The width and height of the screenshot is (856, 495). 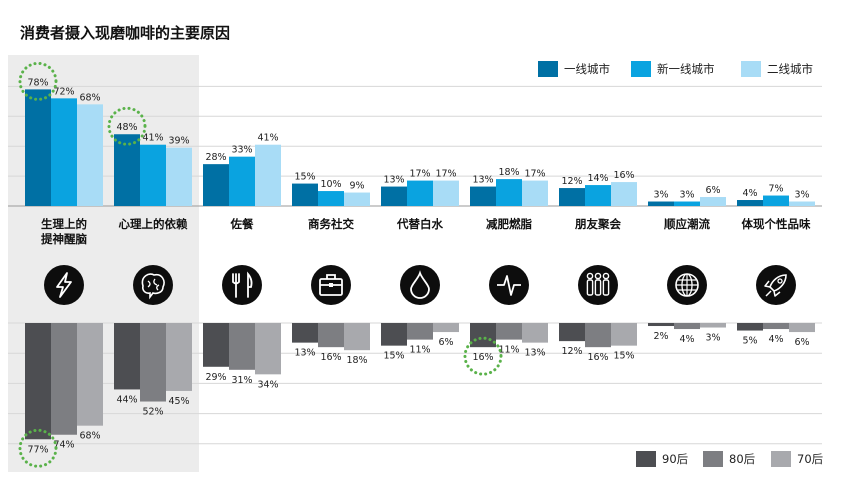 What do you see at coordinates (482, 357) in the screenshot?
I see `bottom-bar-value-label: 16%` at bounding box center [482, 357].